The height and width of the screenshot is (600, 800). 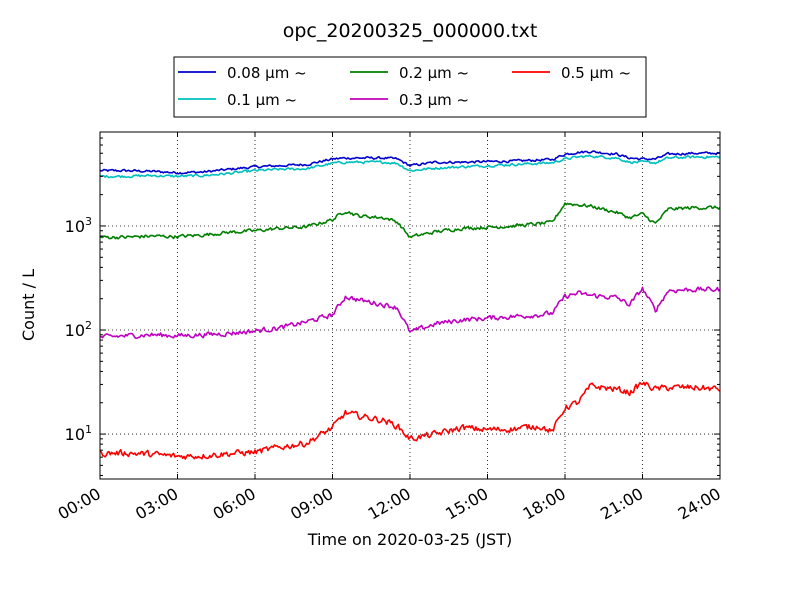 What do you see at coordinates (78, 433) in the screenshot?
I see `y-tick-label: 10¹` at bounding box center [78, 433].